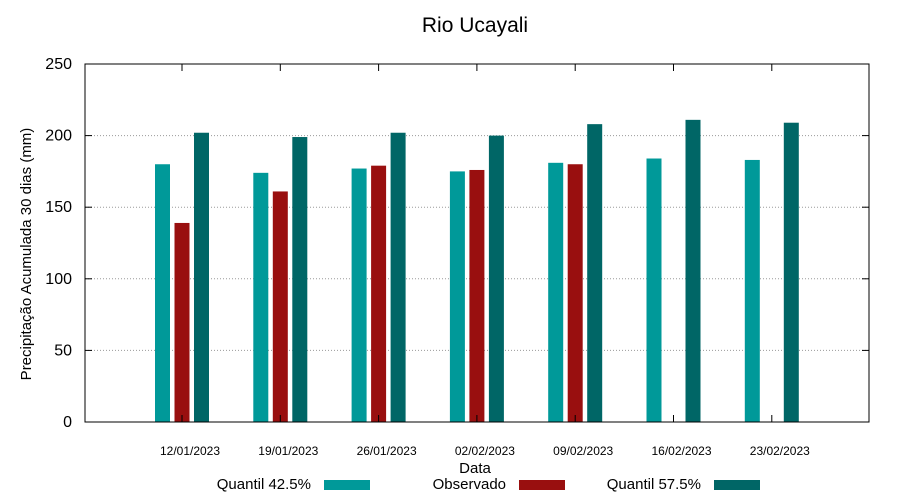 Image resolution: width=900 pixels, height=500 pixels. What do you see at coordinates (469, 484) in the screenshot?
I see `legend-label: Observado` at bounding box center [469, 484].